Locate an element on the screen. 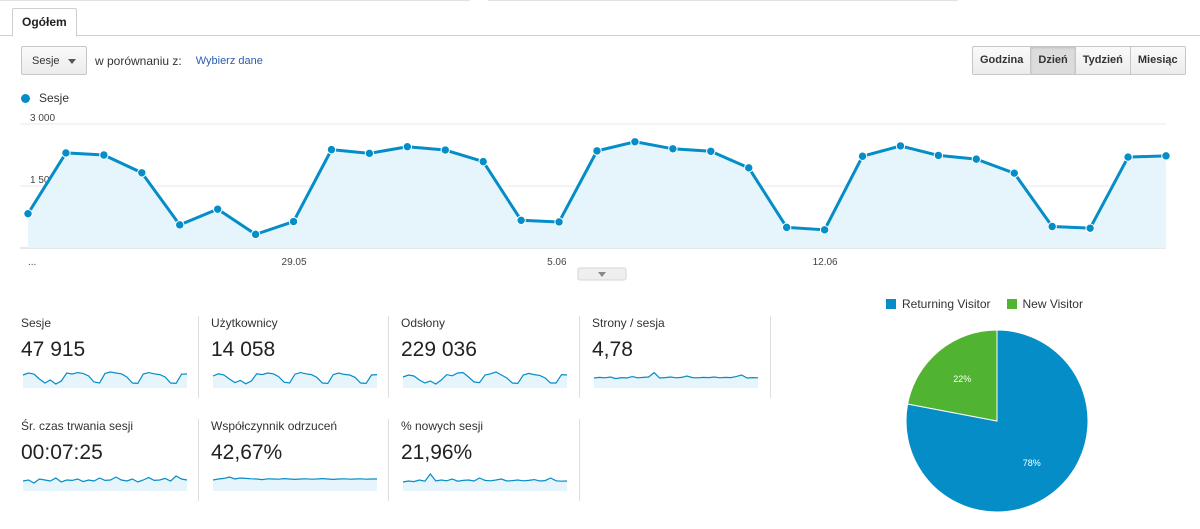 The width and height of the screenshot is (1200, 529). pie-slice-label: 78% is located at coordinates (1032, 463).